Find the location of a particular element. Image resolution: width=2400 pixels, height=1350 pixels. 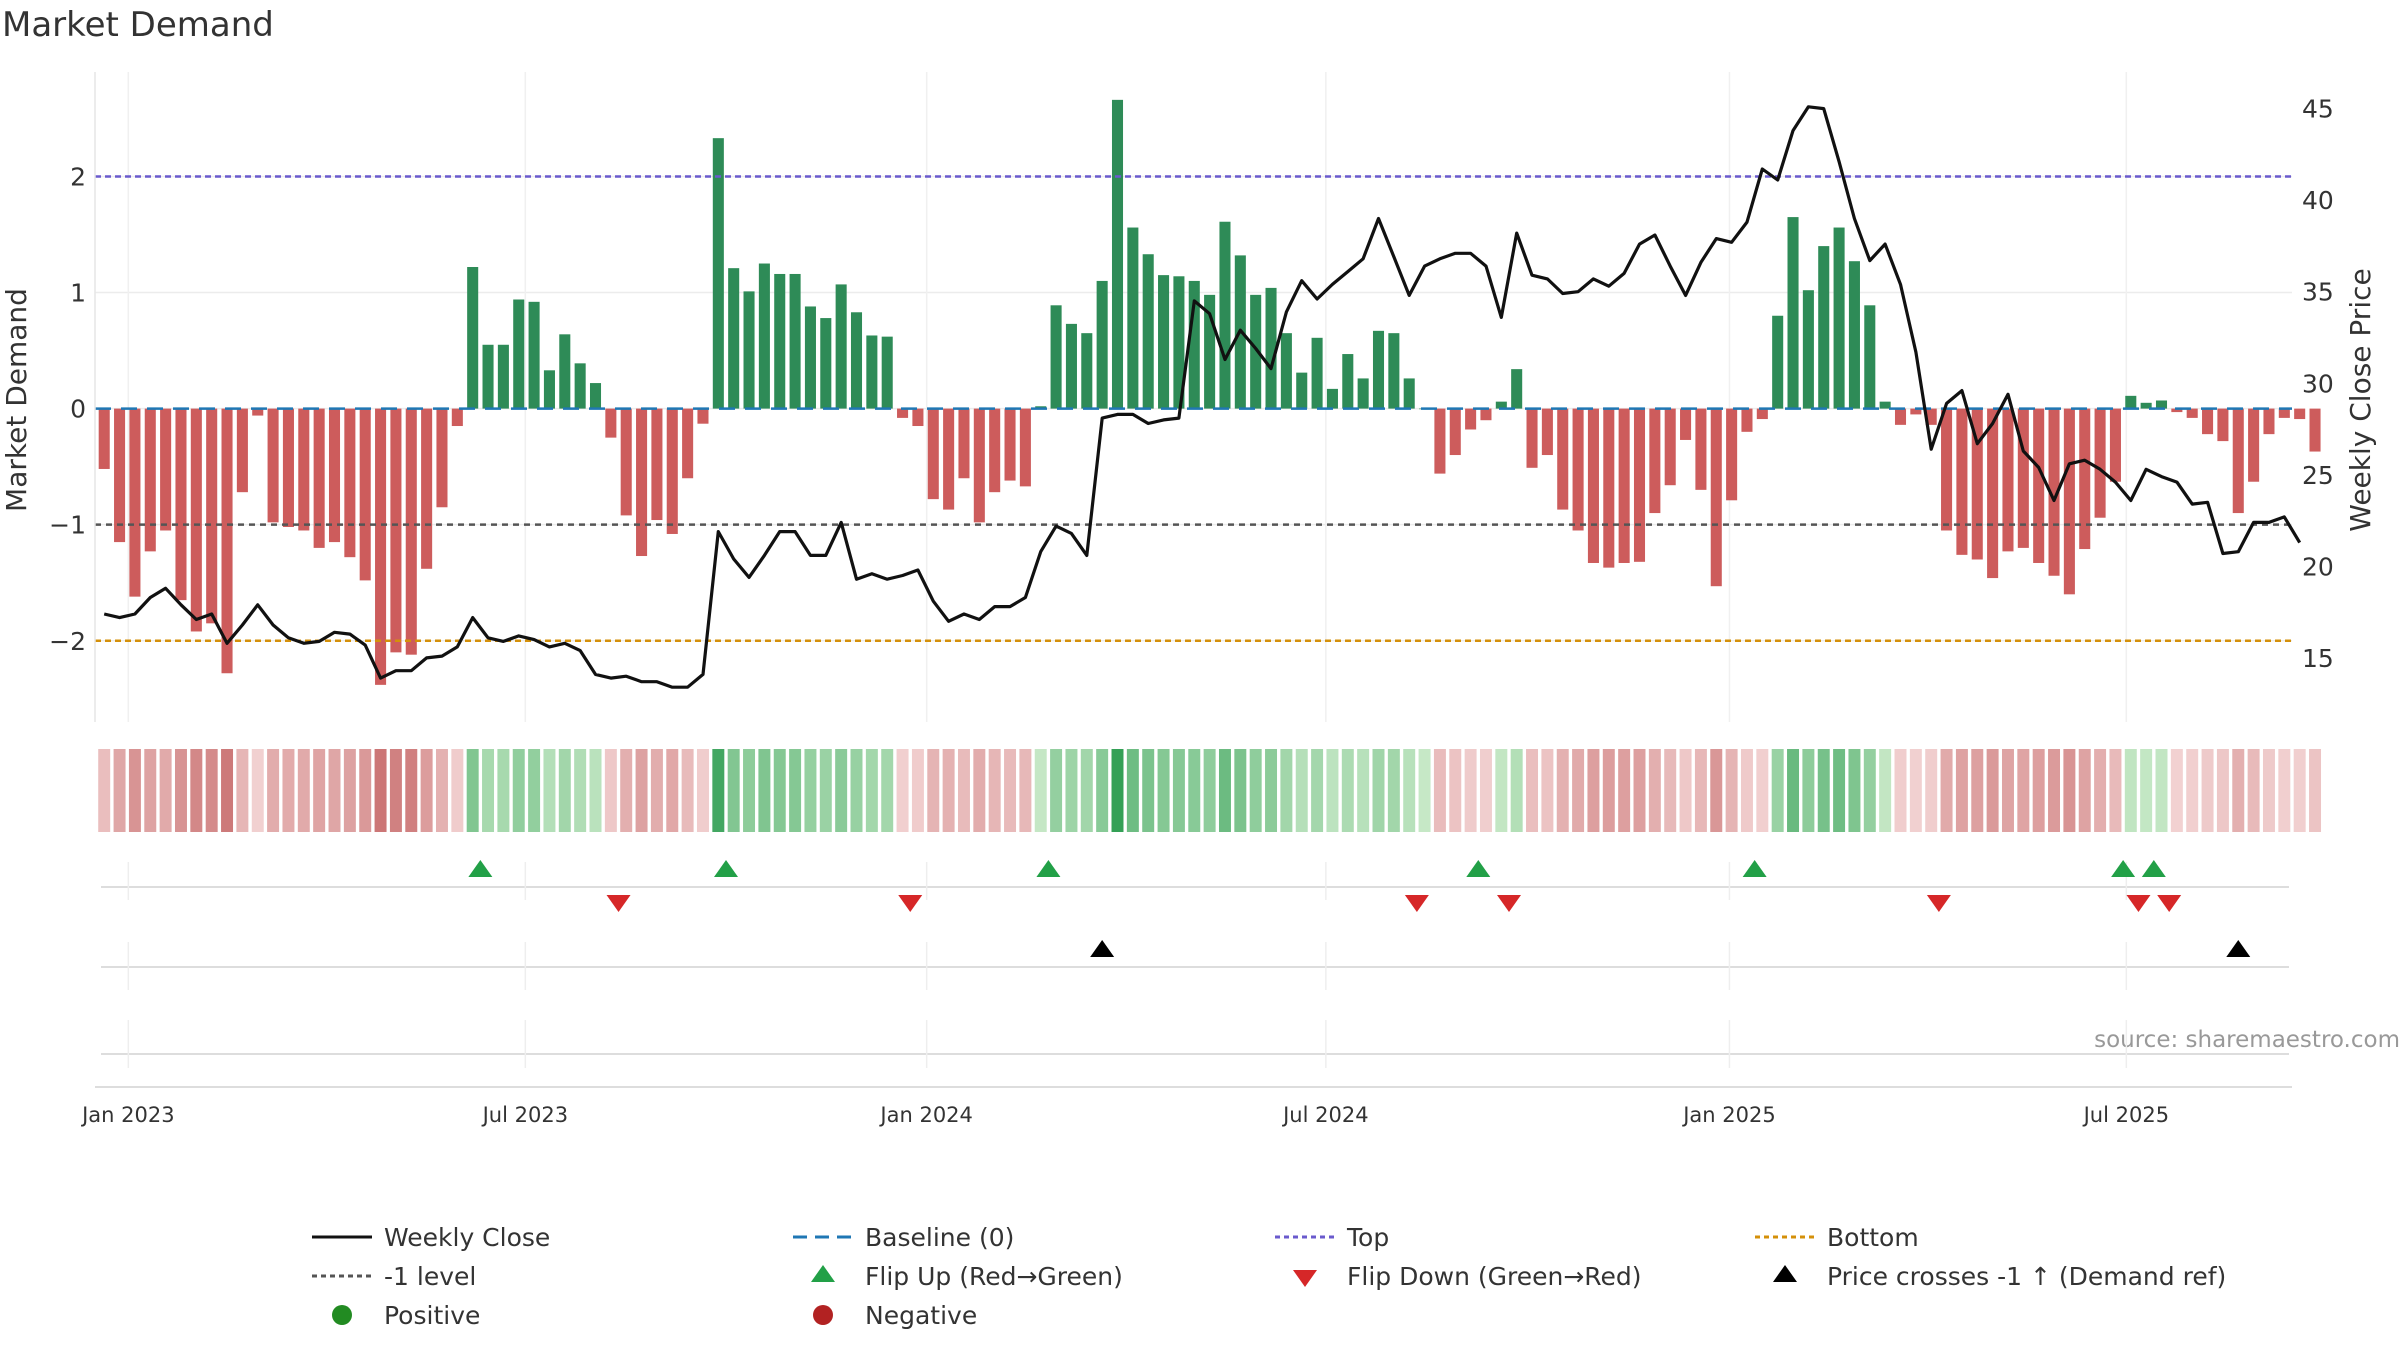

legend-flip-down-swatch is located at coordinates (1305, 1278).